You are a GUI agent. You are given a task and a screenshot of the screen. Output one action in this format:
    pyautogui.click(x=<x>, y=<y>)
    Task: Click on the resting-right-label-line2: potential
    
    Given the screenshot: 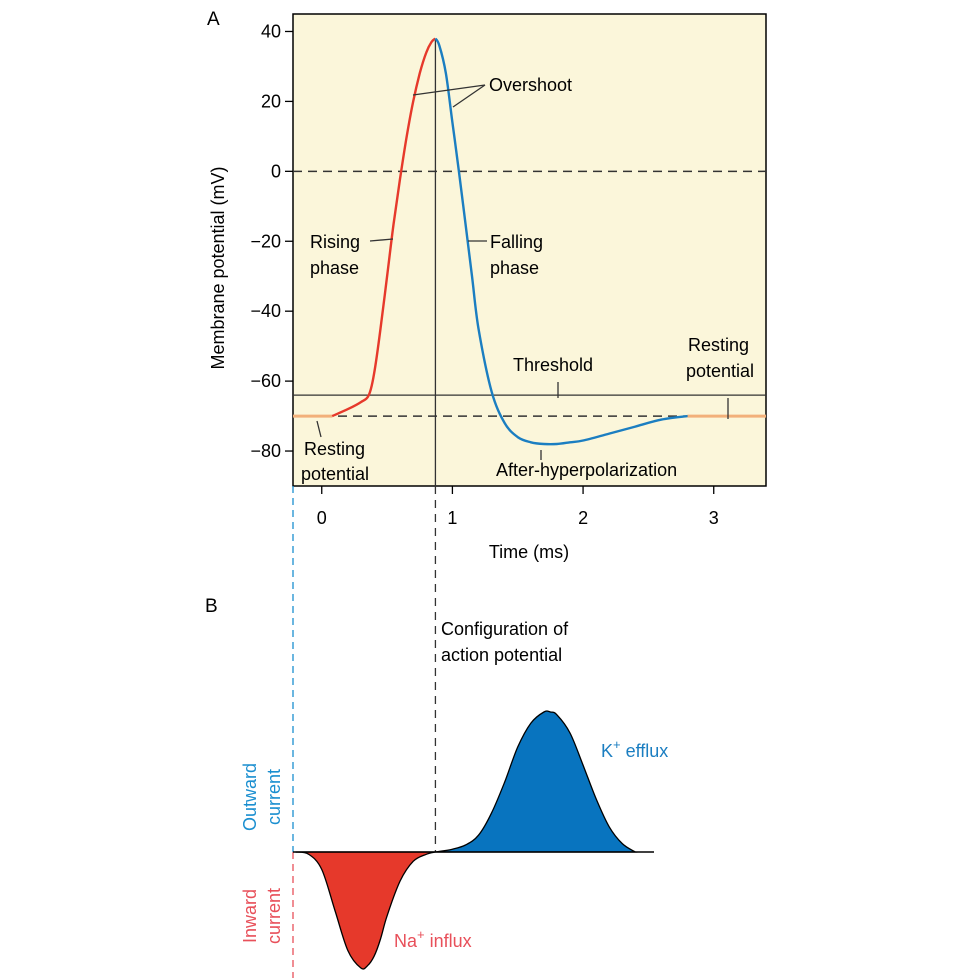 What is the action you would take?
    pyautogui.click(x=720, y=371)
    